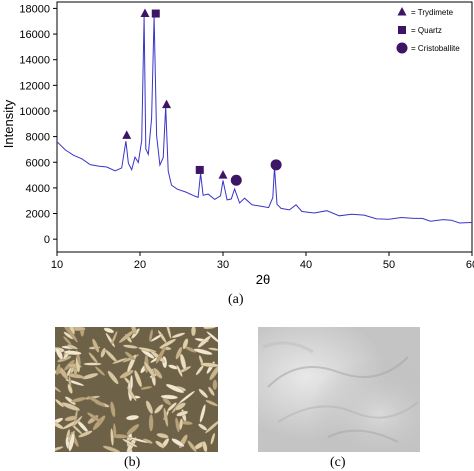 Image resolution: width=474 pixels, height=471 pixels. Describe the element at coordinates (202, 97) in the screenshot. I see `phase-markers` at that location.